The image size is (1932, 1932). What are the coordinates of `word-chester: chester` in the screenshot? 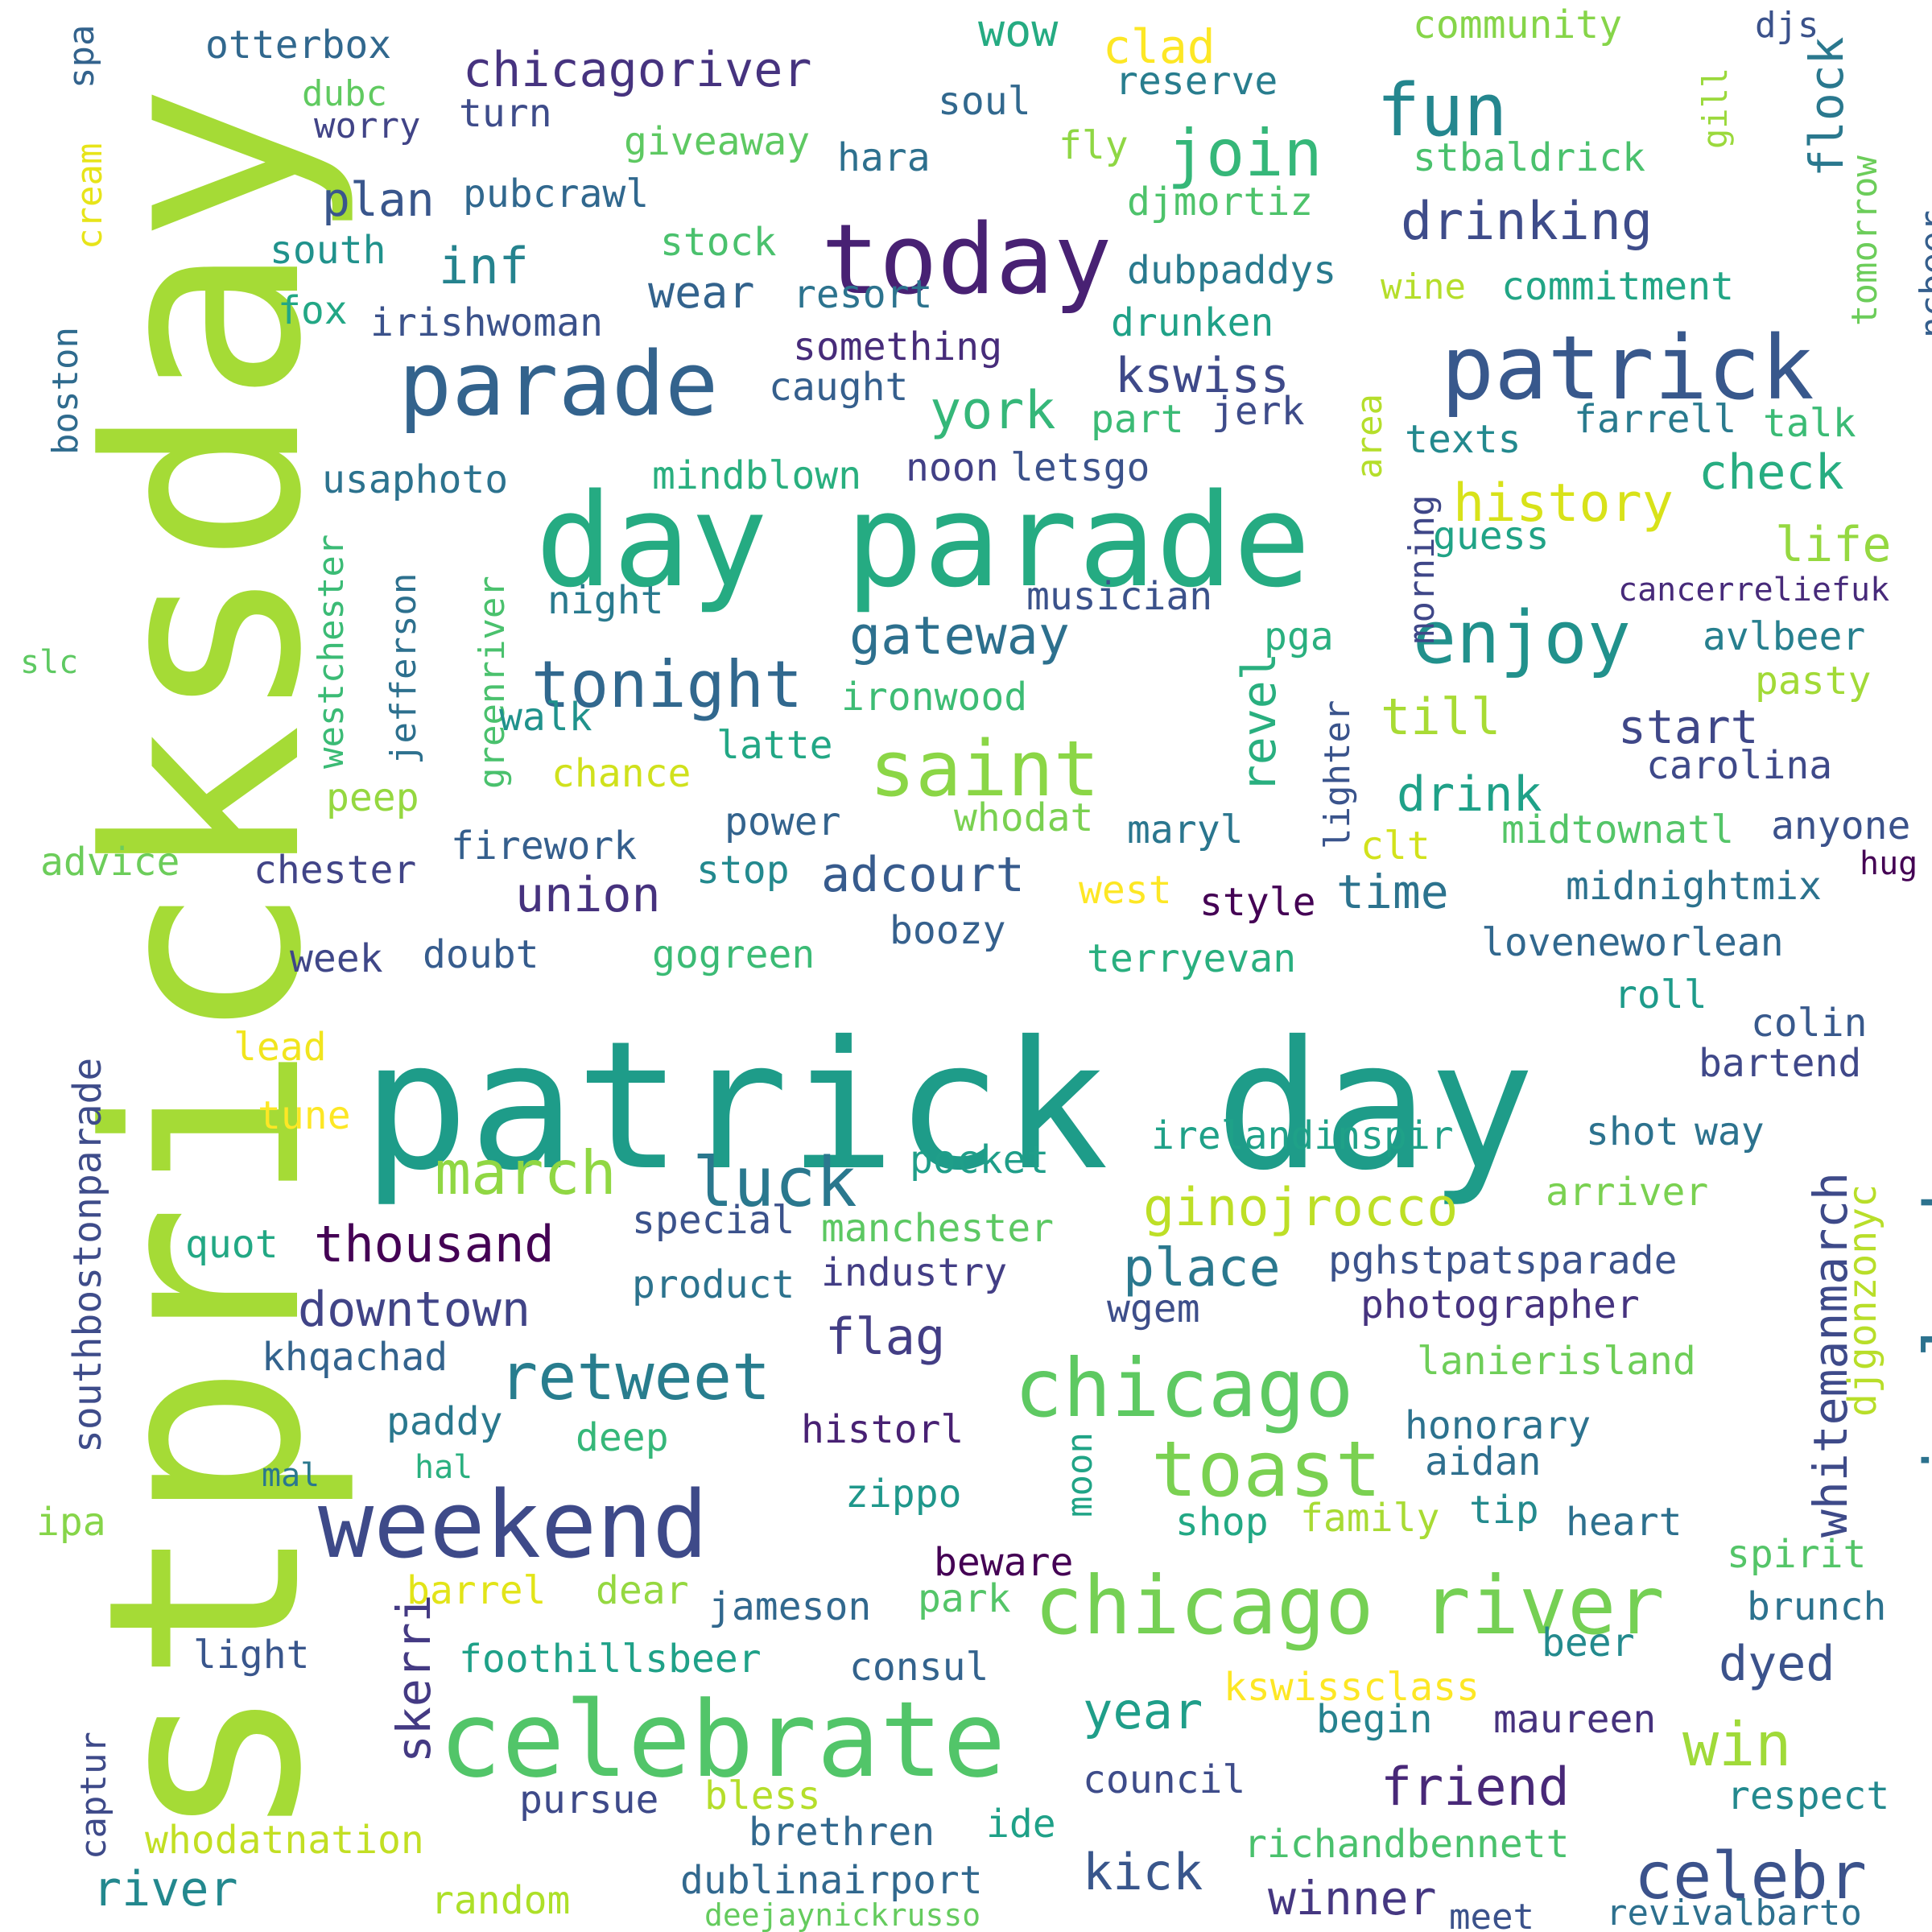 It's located at (335, 870).